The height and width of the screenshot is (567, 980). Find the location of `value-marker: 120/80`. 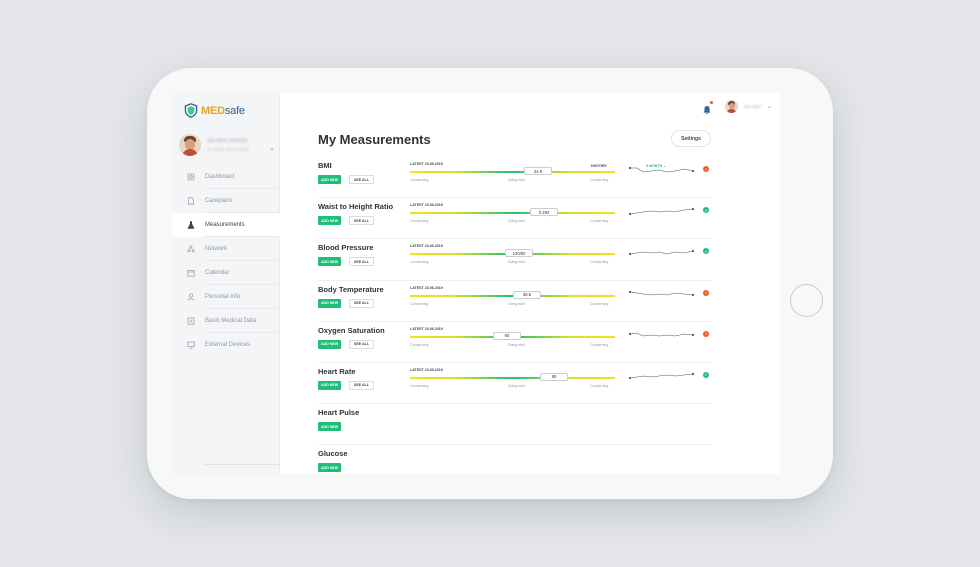

value-marker: 120/80 is located at coordinates (519, 253).